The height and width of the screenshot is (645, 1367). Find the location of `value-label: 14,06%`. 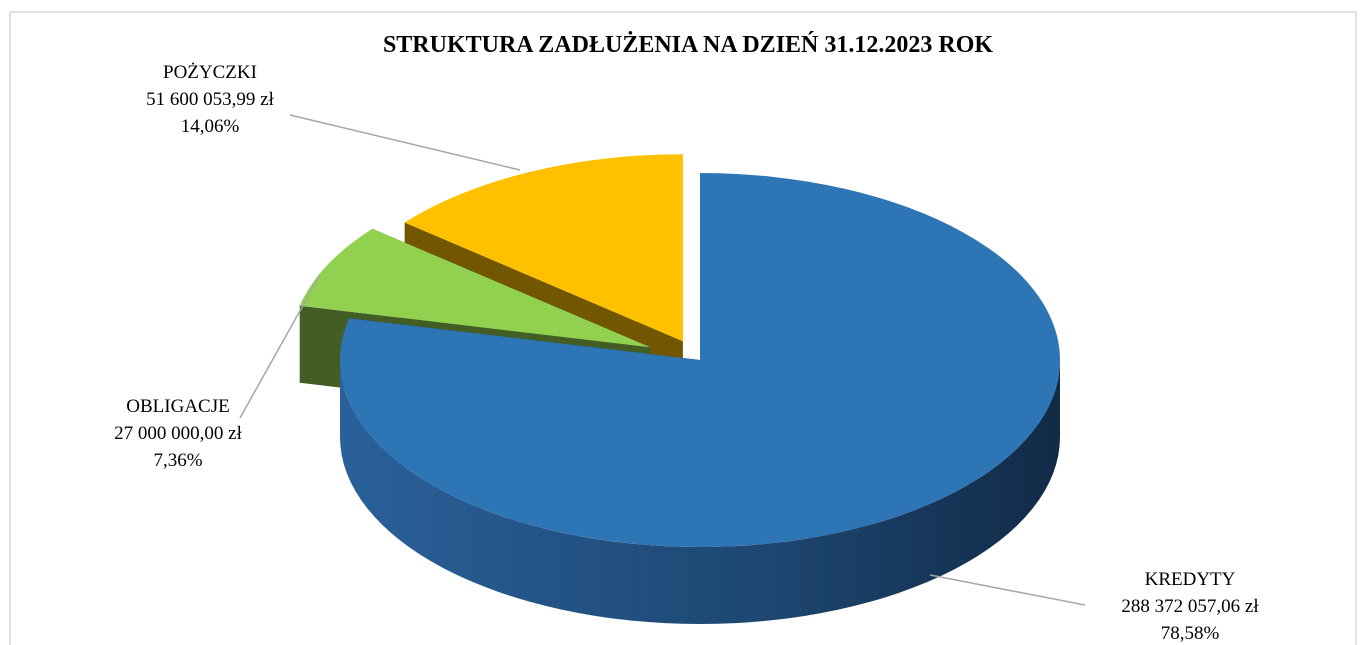

value-label: 14,06% is located at coordinates (210, 126).